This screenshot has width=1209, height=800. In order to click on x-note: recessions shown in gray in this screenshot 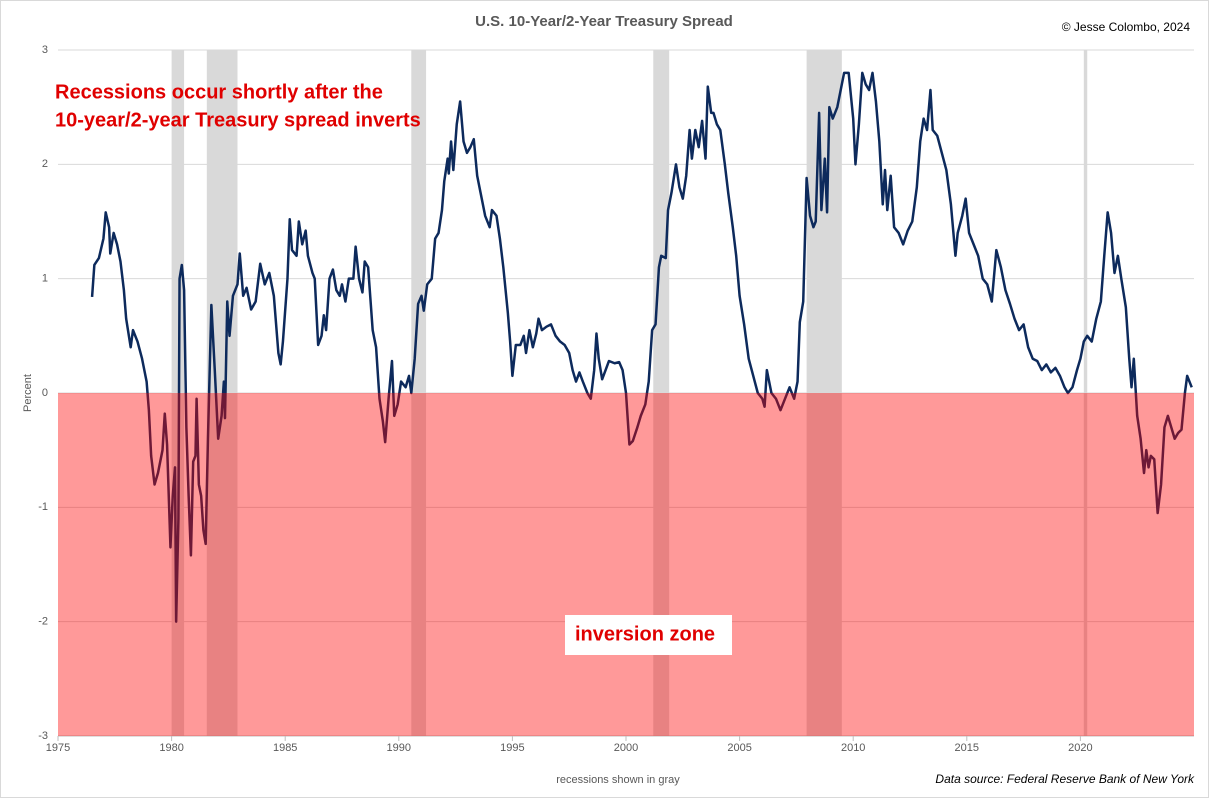, I will do `click(618, 780)`.